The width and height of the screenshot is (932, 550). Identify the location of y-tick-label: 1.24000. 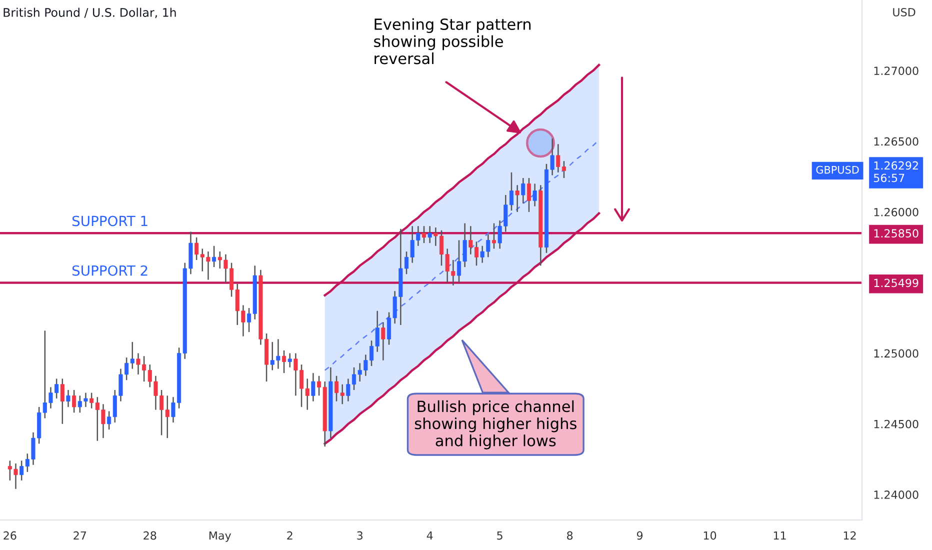
(896, 494).